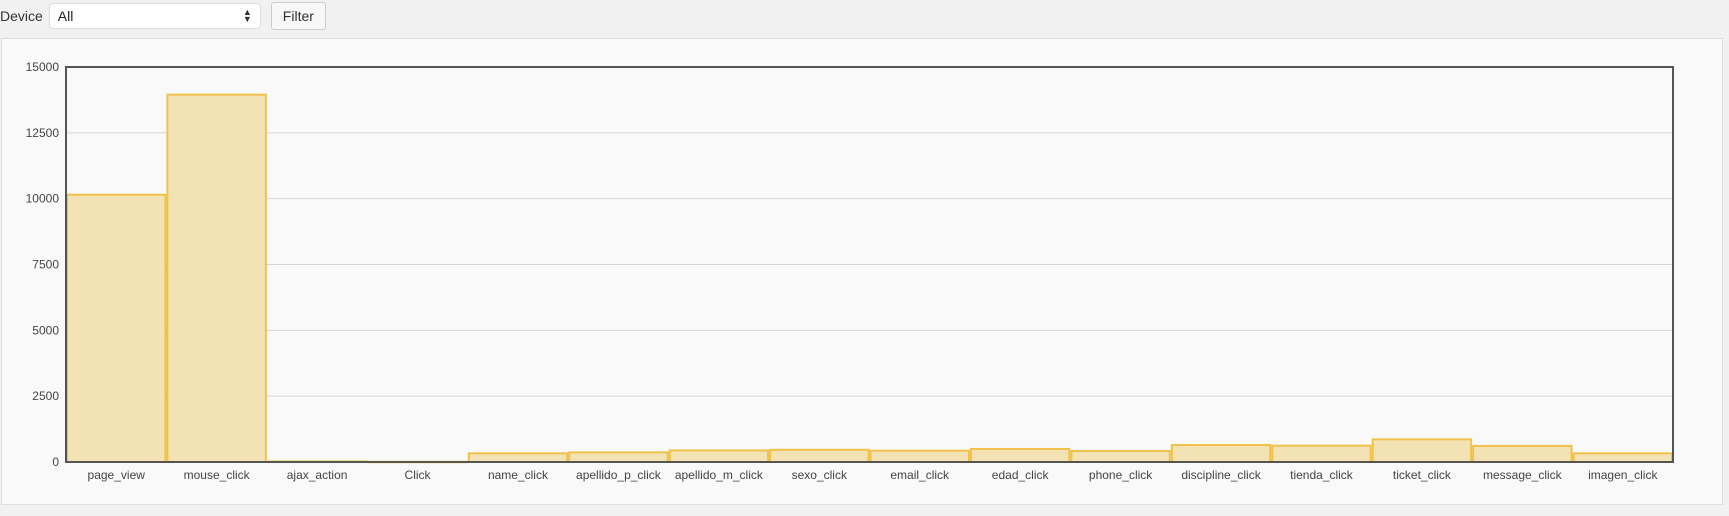  Describe the element at coordinates (1622, 457) in the screenshot. I see `bar-imagen_click` at that location.